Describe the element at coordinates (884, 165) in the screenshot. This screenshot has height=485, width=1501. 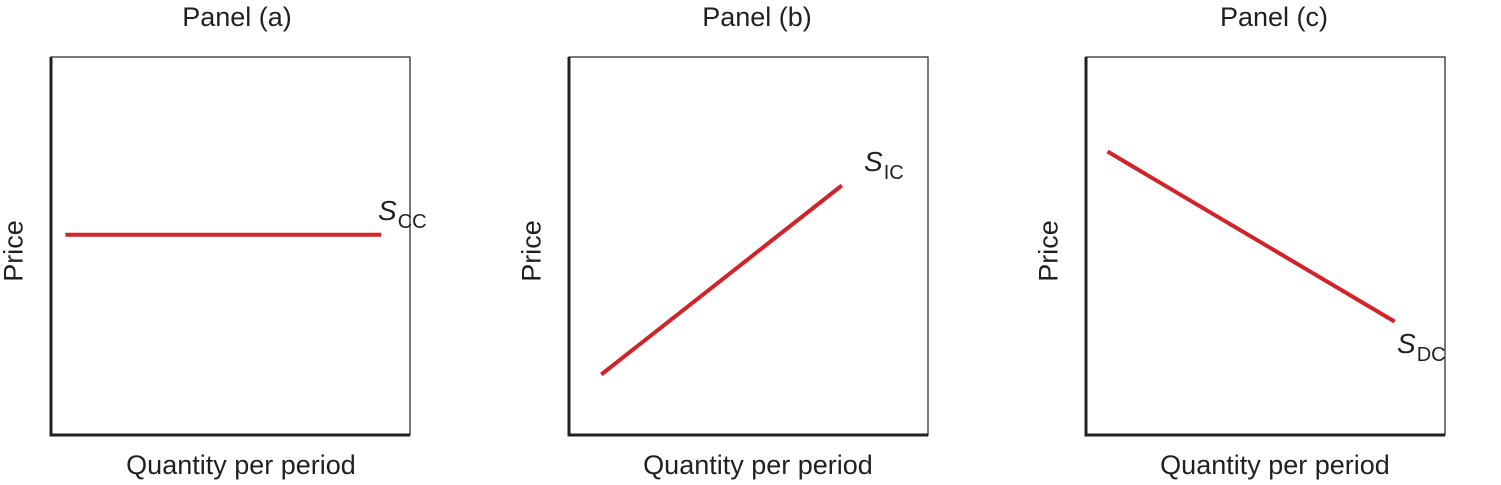
I see `series-label: SIC` at that location.